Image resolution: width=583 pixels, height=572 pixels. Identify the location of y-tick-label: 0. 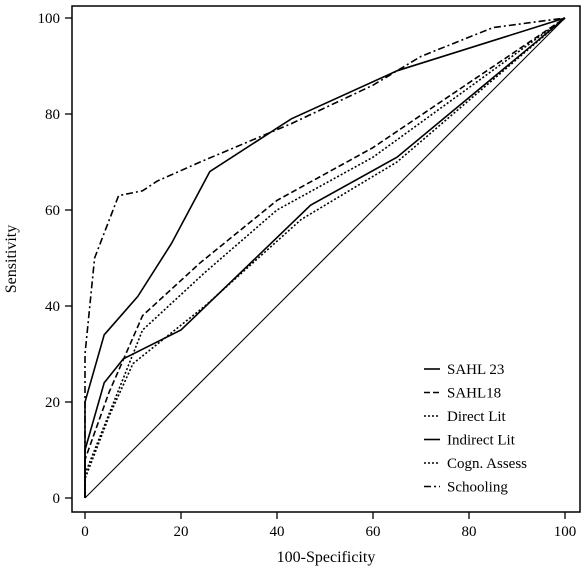
(57, 499).